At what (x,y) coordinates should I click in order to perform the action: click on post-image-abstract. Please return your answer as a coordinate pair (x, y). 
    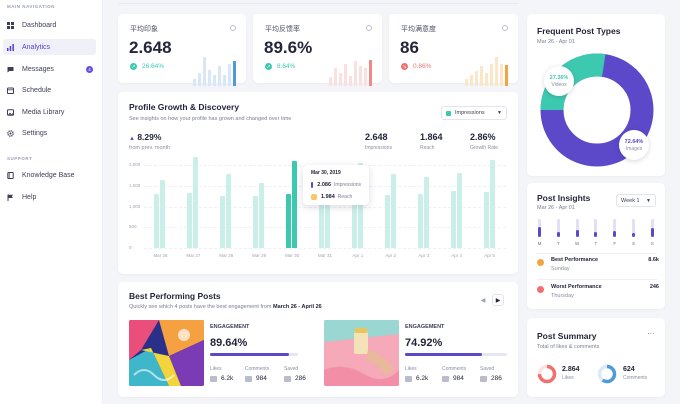
    Looking at the image, I should click on (166, 353).